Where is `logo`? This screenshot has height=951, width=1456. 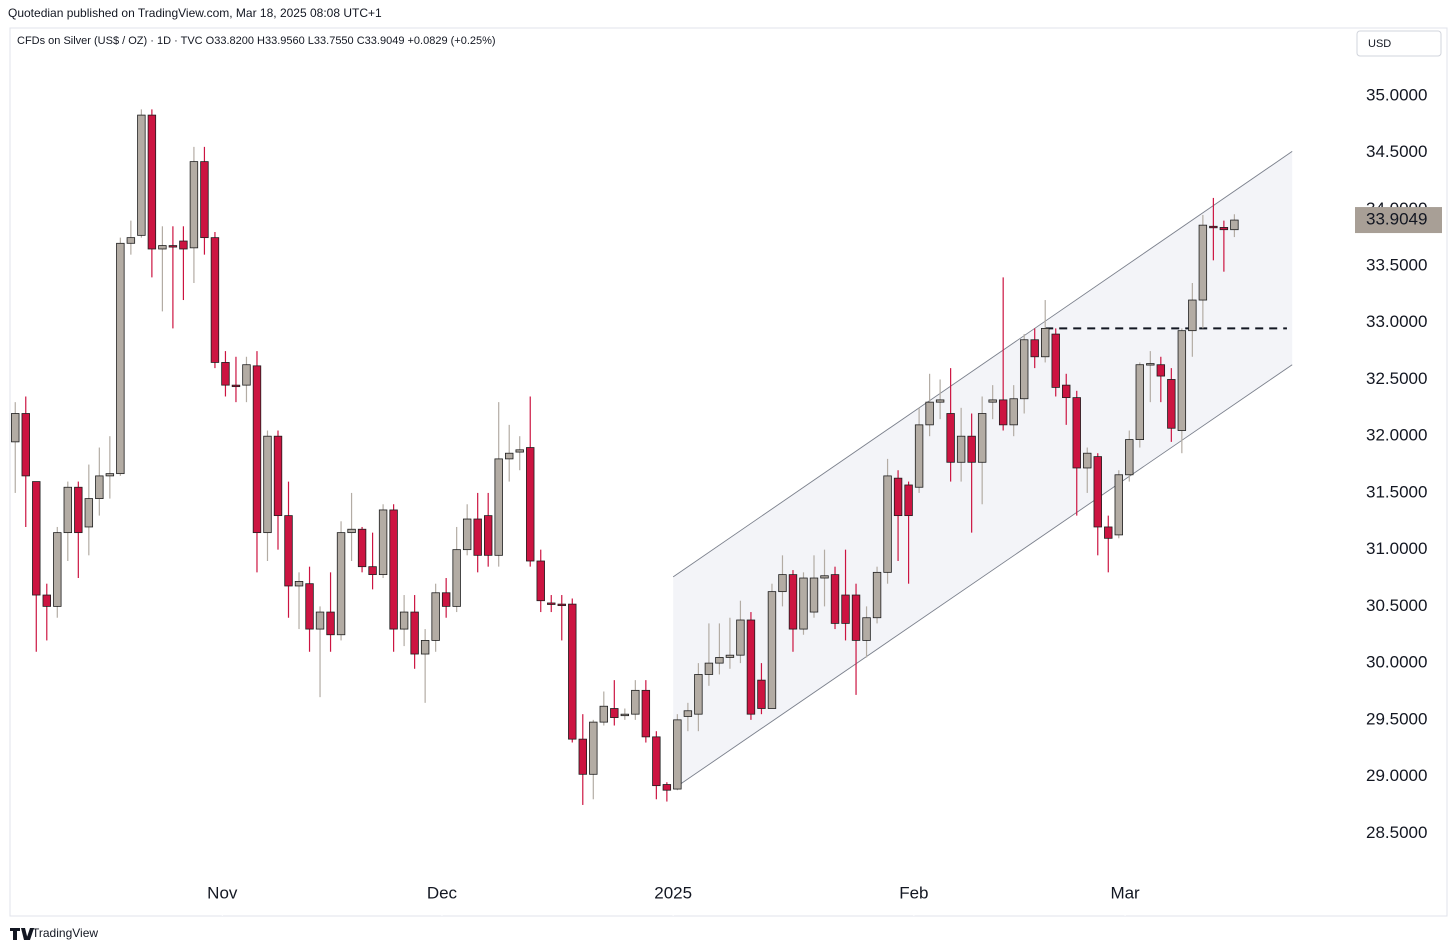
logo is located at coordinates (22, 934).